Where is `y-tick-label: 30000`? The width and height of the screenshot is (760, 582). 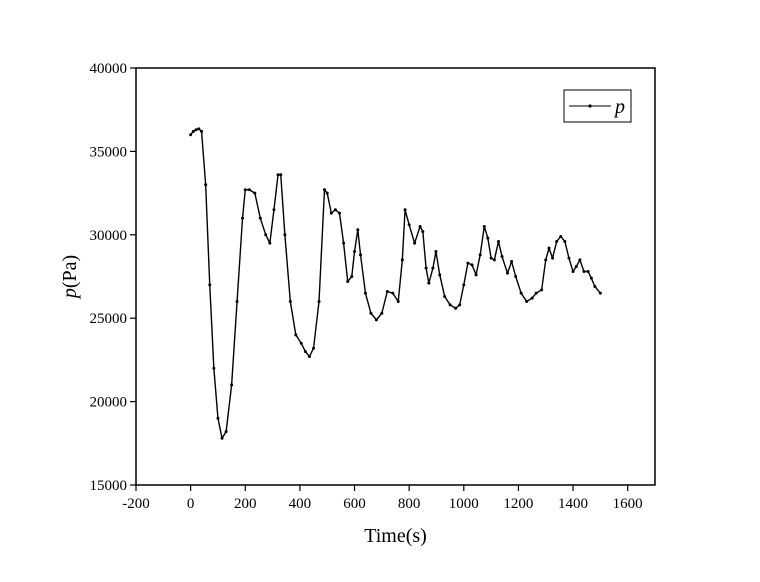
y-tick-label: 30000 is located at coordinates (109, 236).